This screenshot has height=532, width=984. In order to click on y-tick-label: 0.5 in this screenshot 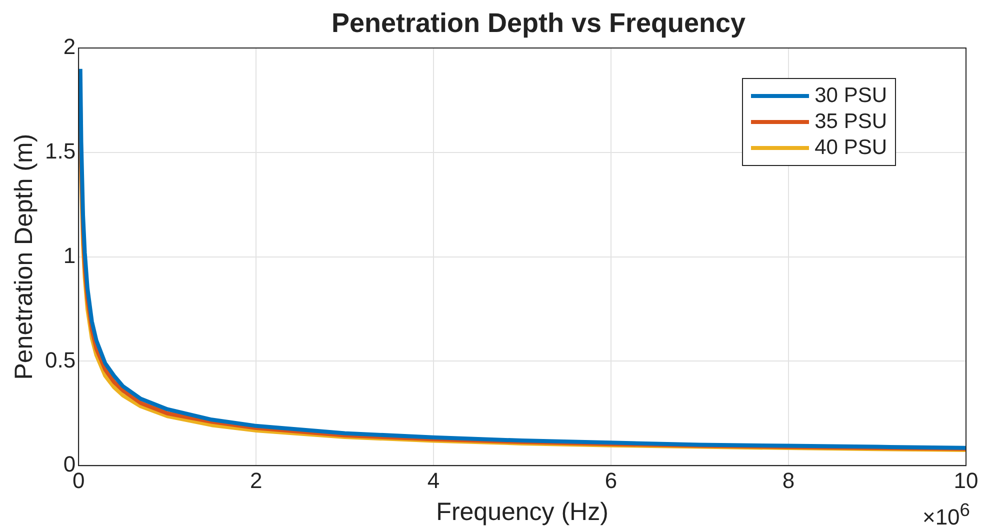, I will do `click(60, 359)`.